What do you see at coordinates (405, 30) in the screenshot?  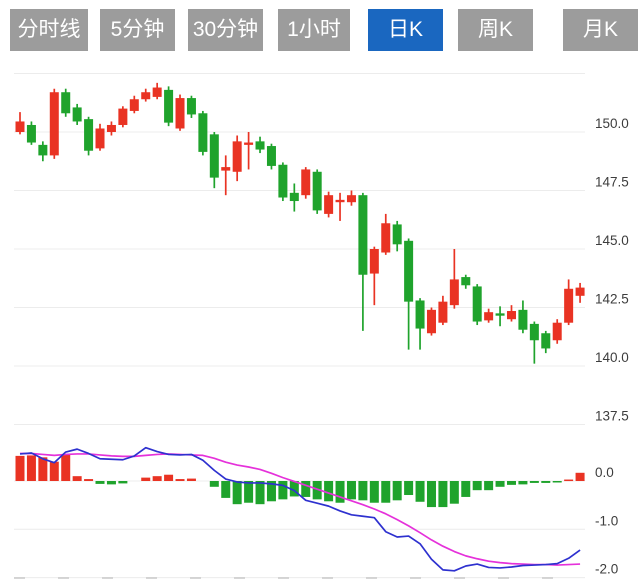 I see `tab-daily-k: 日K` at bounding box center [405, 30].